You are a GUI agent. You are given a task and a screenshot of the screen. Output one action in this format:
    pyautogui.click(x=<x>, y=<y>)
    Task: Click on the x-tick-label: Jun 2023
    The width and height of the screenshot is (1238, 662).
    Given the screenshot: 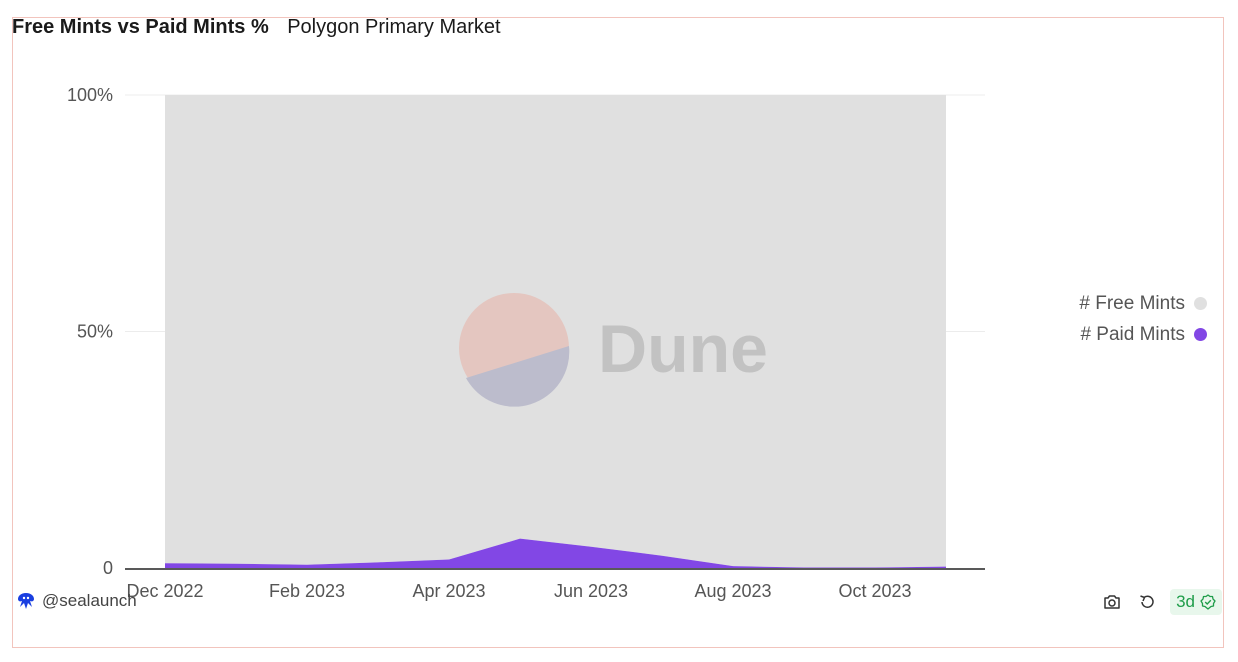 What is the action you would take?
    pyautogui.click(x=591, y=591)
    